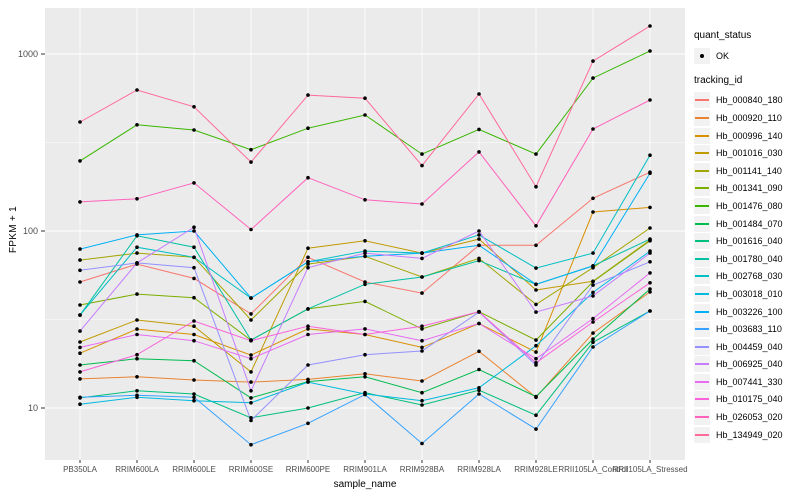 The height and width of the screenshot is (500, 800). What do you see at coordinates (747, 347) in the screenshot?
I see `legend-item-tracking-id: Hb_004459_040` at bounding box center [747, 347].